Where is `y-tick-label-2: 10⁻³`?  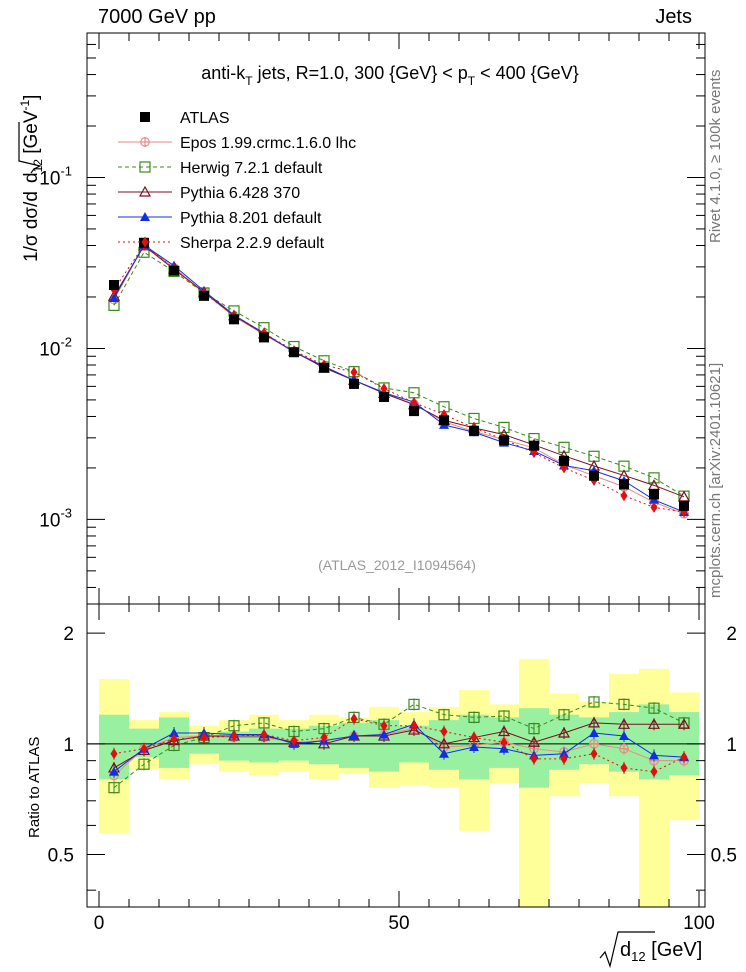
y-tick-label-2: 10⁻³ is located at coordinates (55, 518).